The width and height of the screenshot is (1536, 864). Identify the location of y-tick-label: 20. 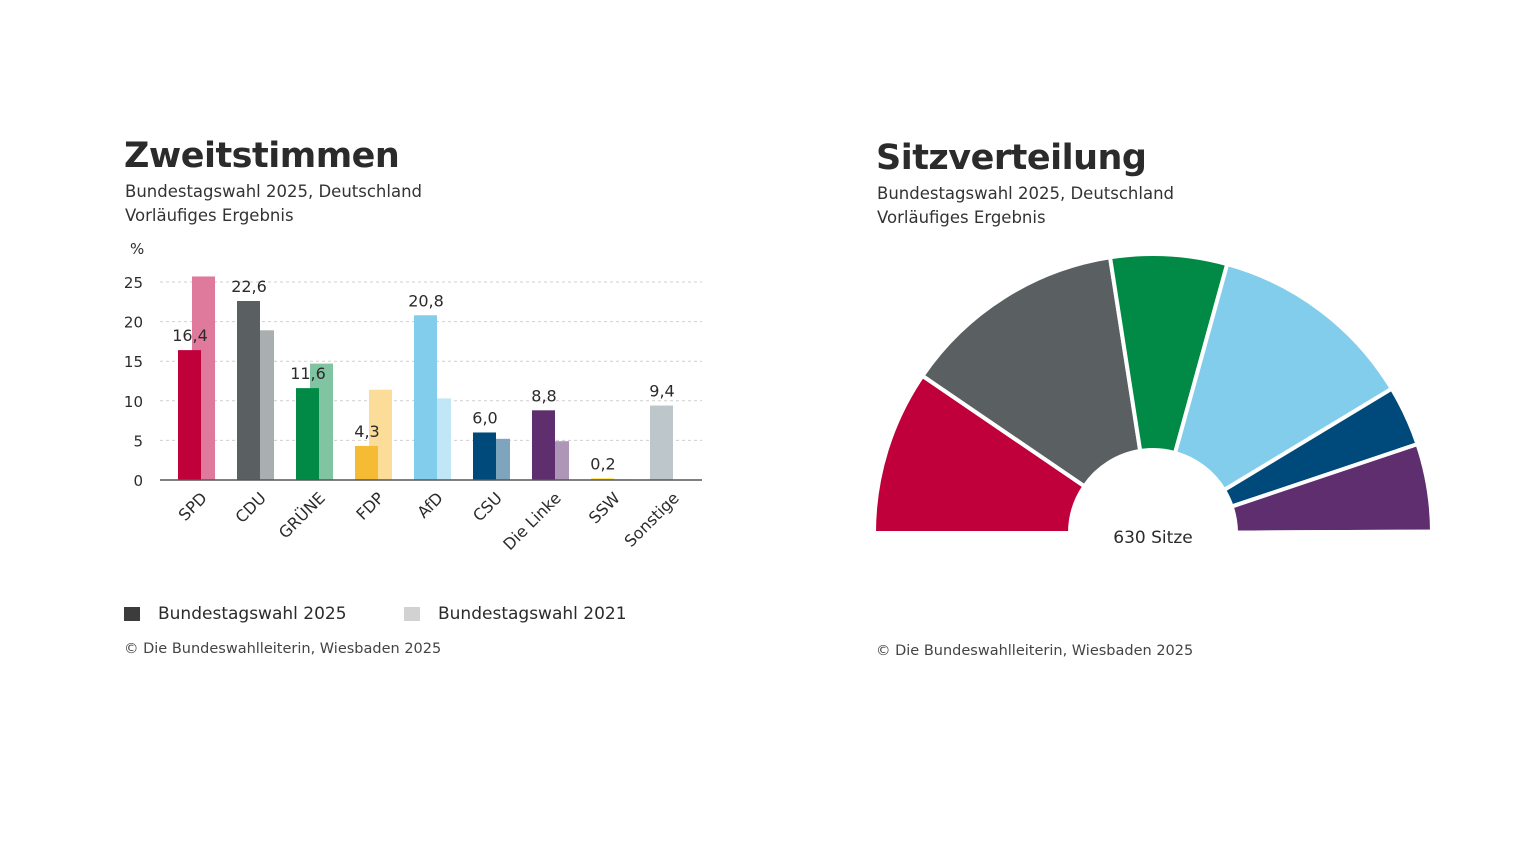
(133, 323).